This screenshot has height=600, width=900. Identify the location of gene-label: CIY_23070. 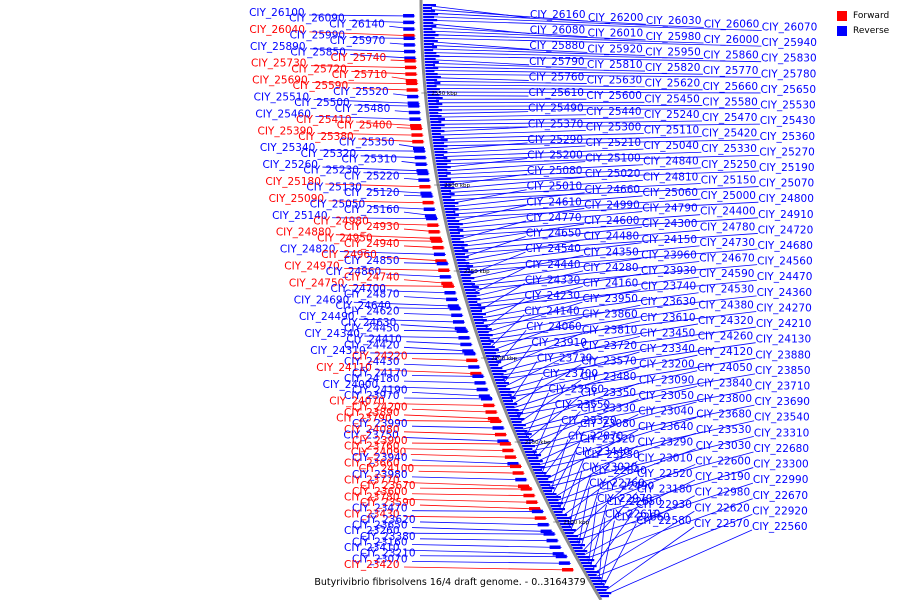
(380, 559).